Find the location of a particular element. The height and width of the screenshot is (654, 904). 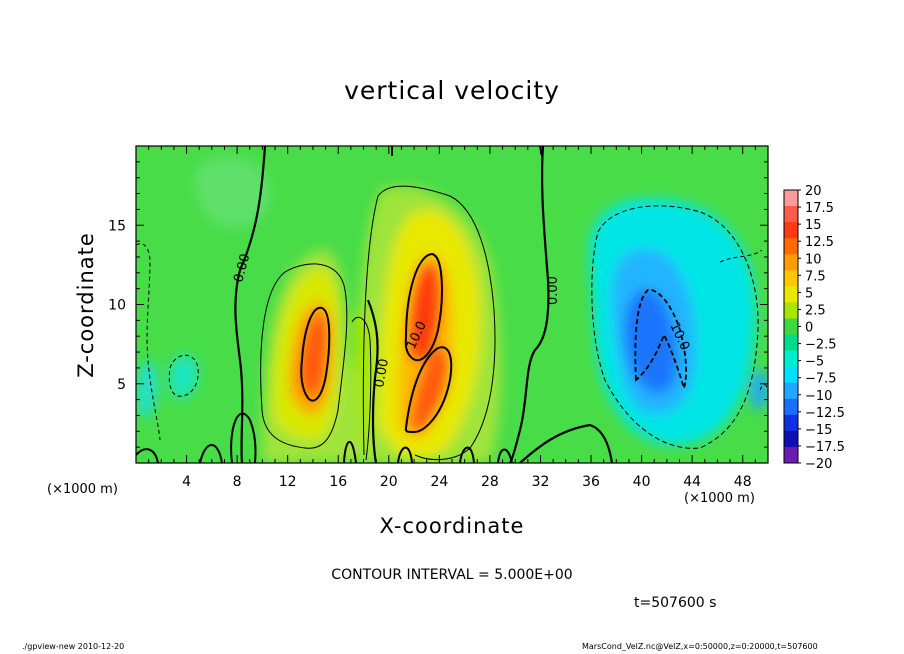

y-tick-label: 10 is located at coordinates (117, 306).